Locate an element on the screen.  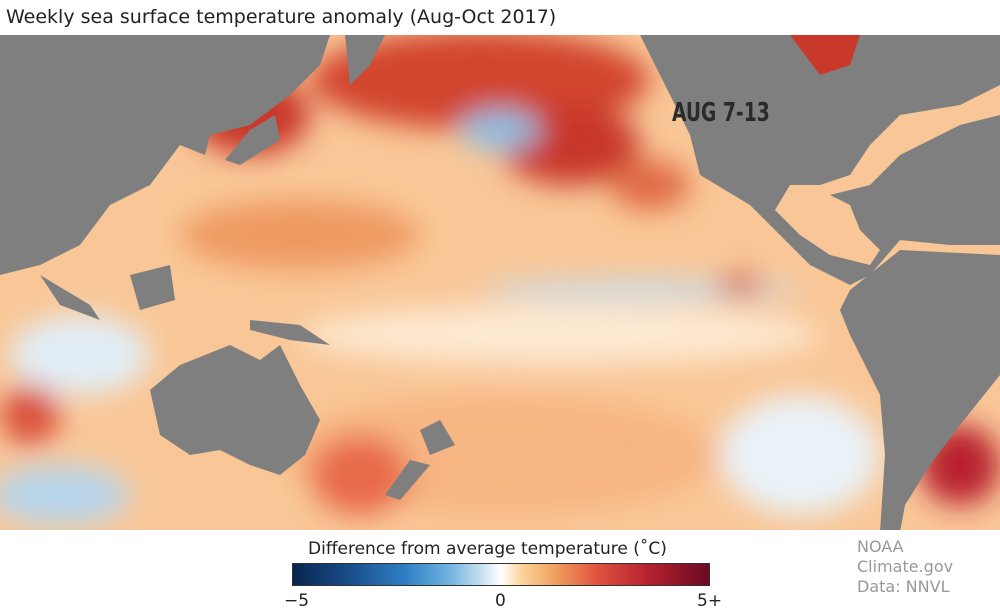
land-borneo is located at coordinates (152, 287).